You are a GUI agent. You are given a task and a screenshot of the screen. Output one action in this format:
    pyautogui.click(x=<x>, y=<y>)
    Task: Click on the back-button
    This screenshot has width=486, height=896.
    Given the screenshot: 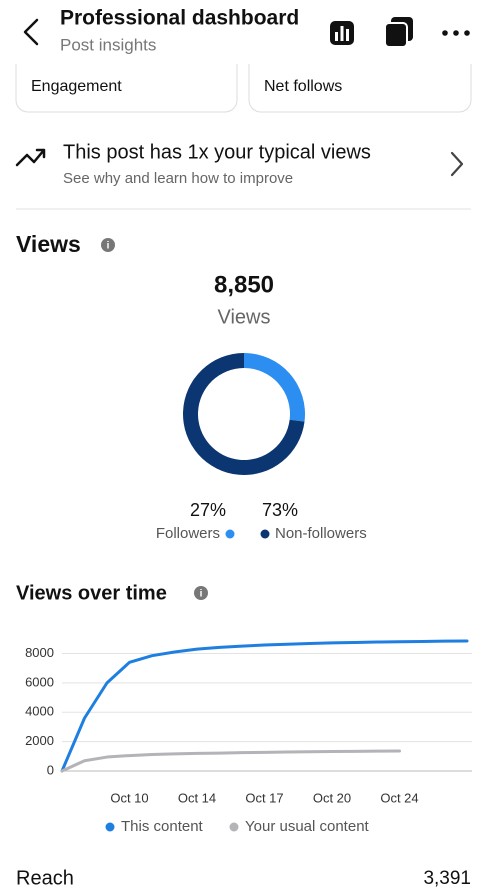 What is the action you would take?
    pyautogui.click(x=31, y=32)
    